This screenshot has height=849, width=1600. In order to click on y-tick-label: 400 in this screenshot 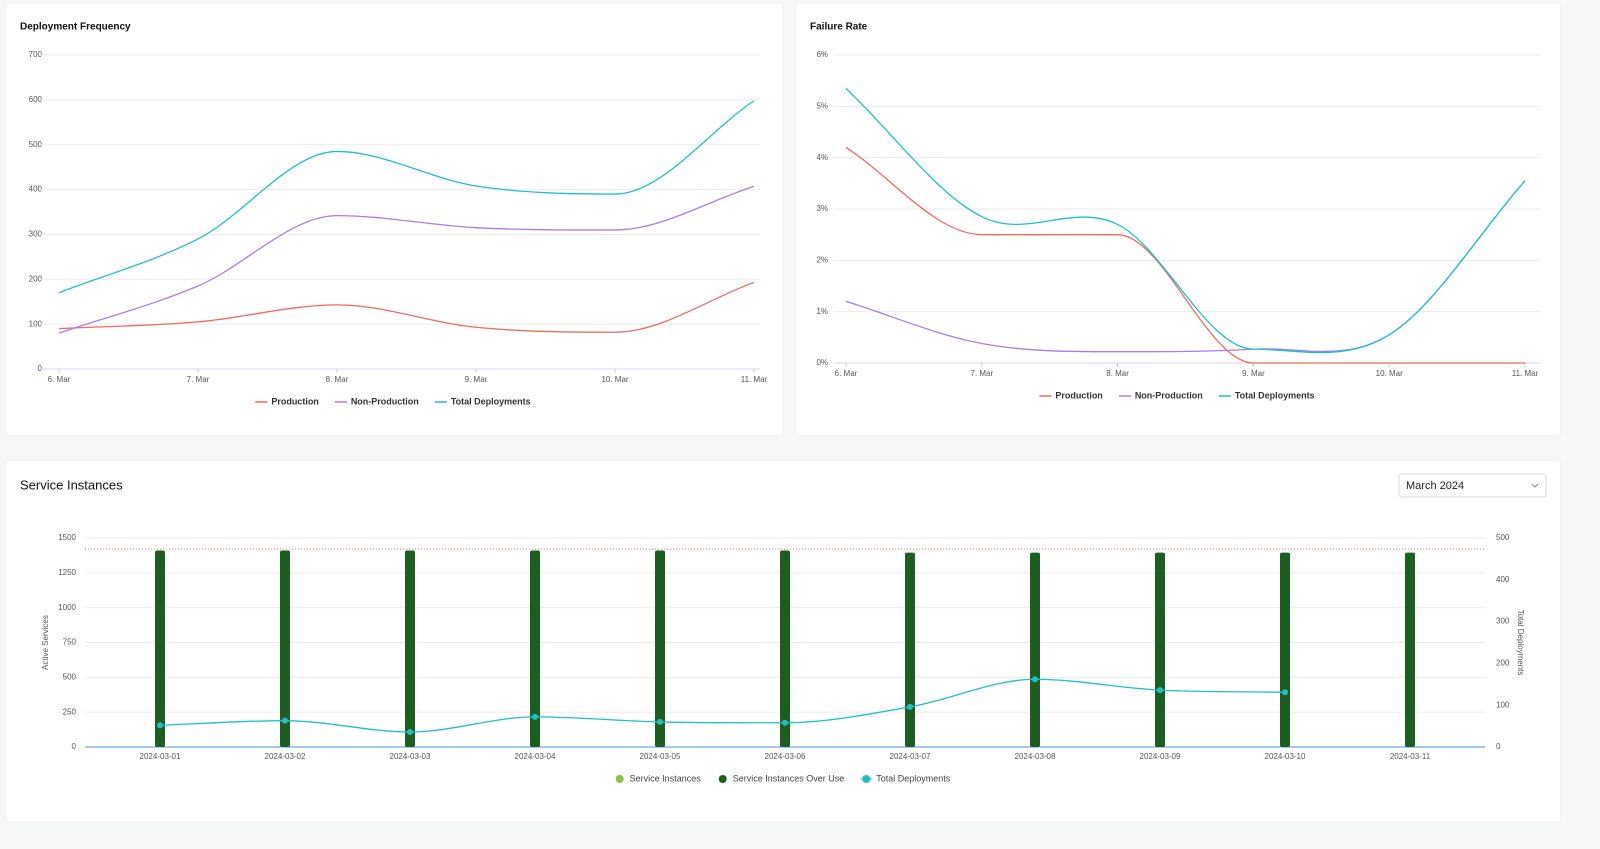, I will do `click(36, 189)`.